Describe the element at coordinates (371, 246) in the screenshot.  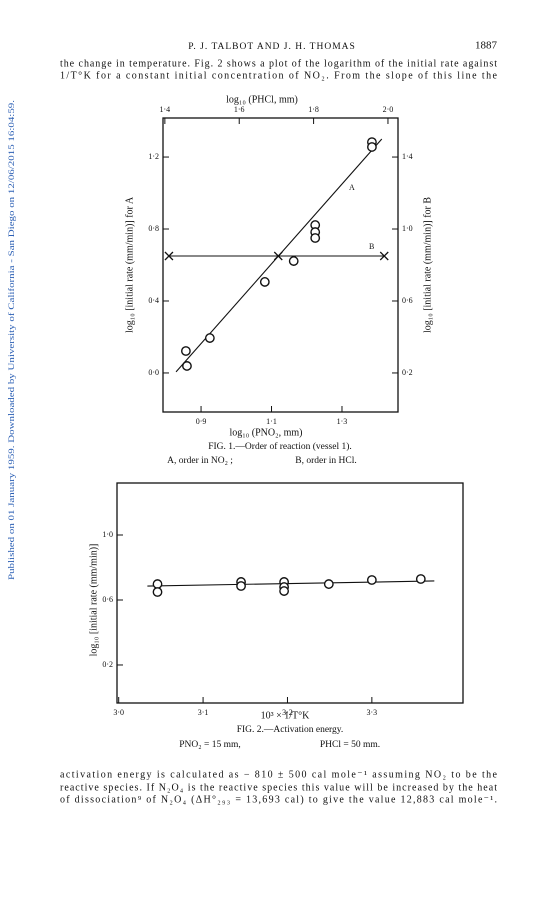
I see `series-label: B` at that location.